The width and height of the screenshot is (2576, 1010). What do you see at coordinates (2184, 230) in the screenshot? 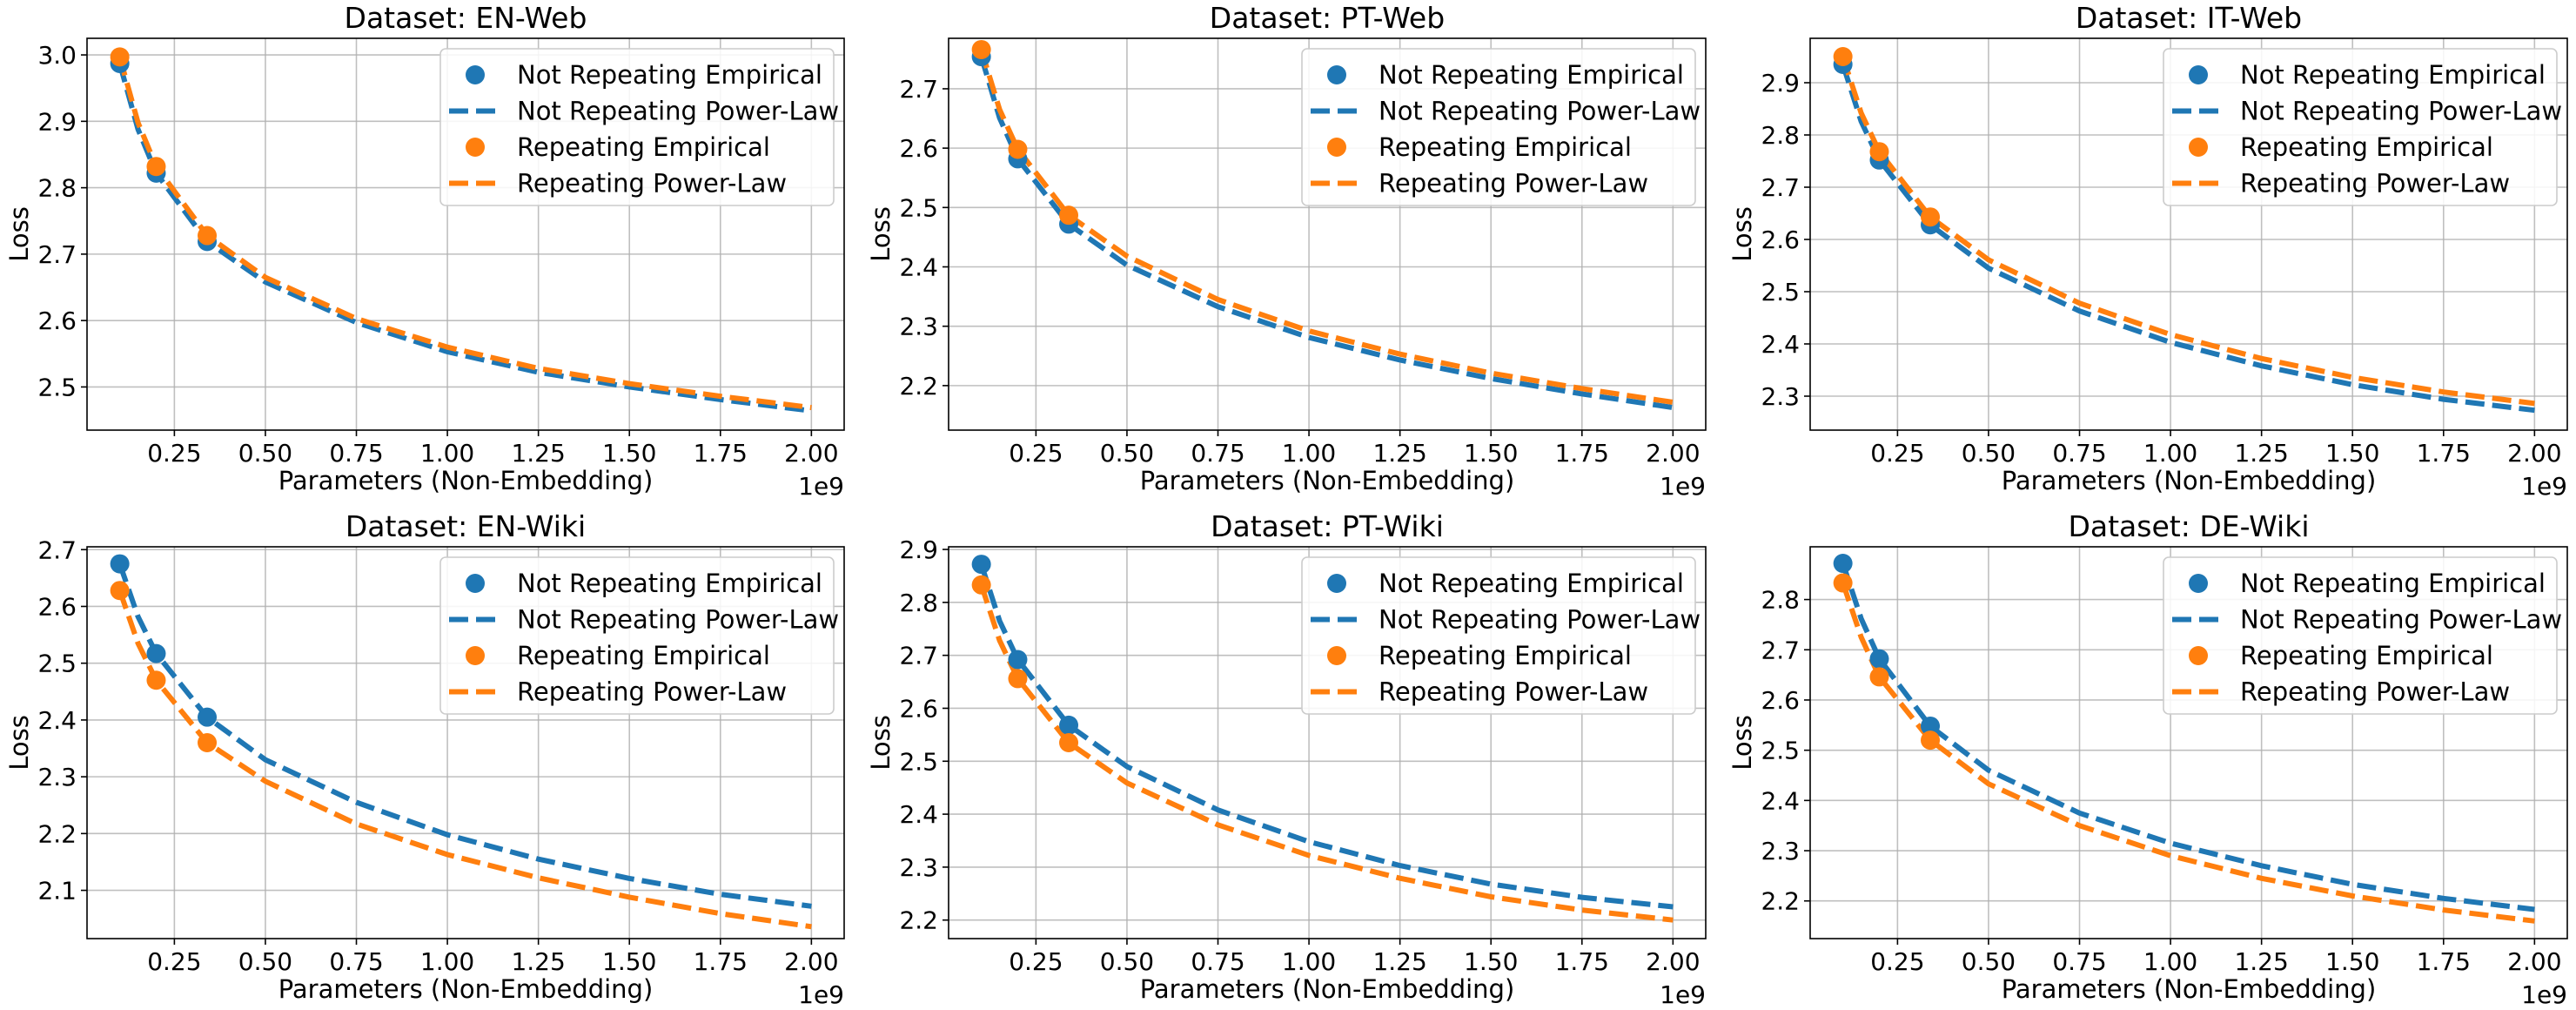
I see `data-layer` at bounding box center [2184, 230].